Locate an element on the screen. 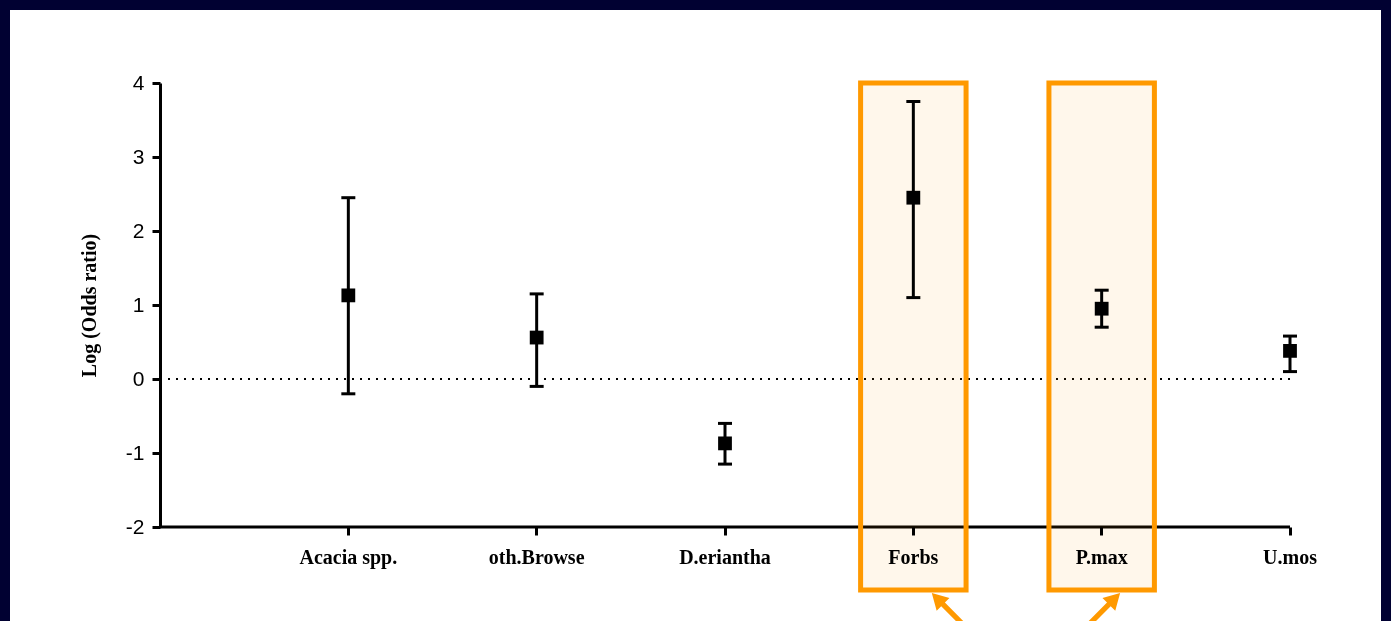  x-tick-label: Acacia spp. is located at coordinates (348, 557).